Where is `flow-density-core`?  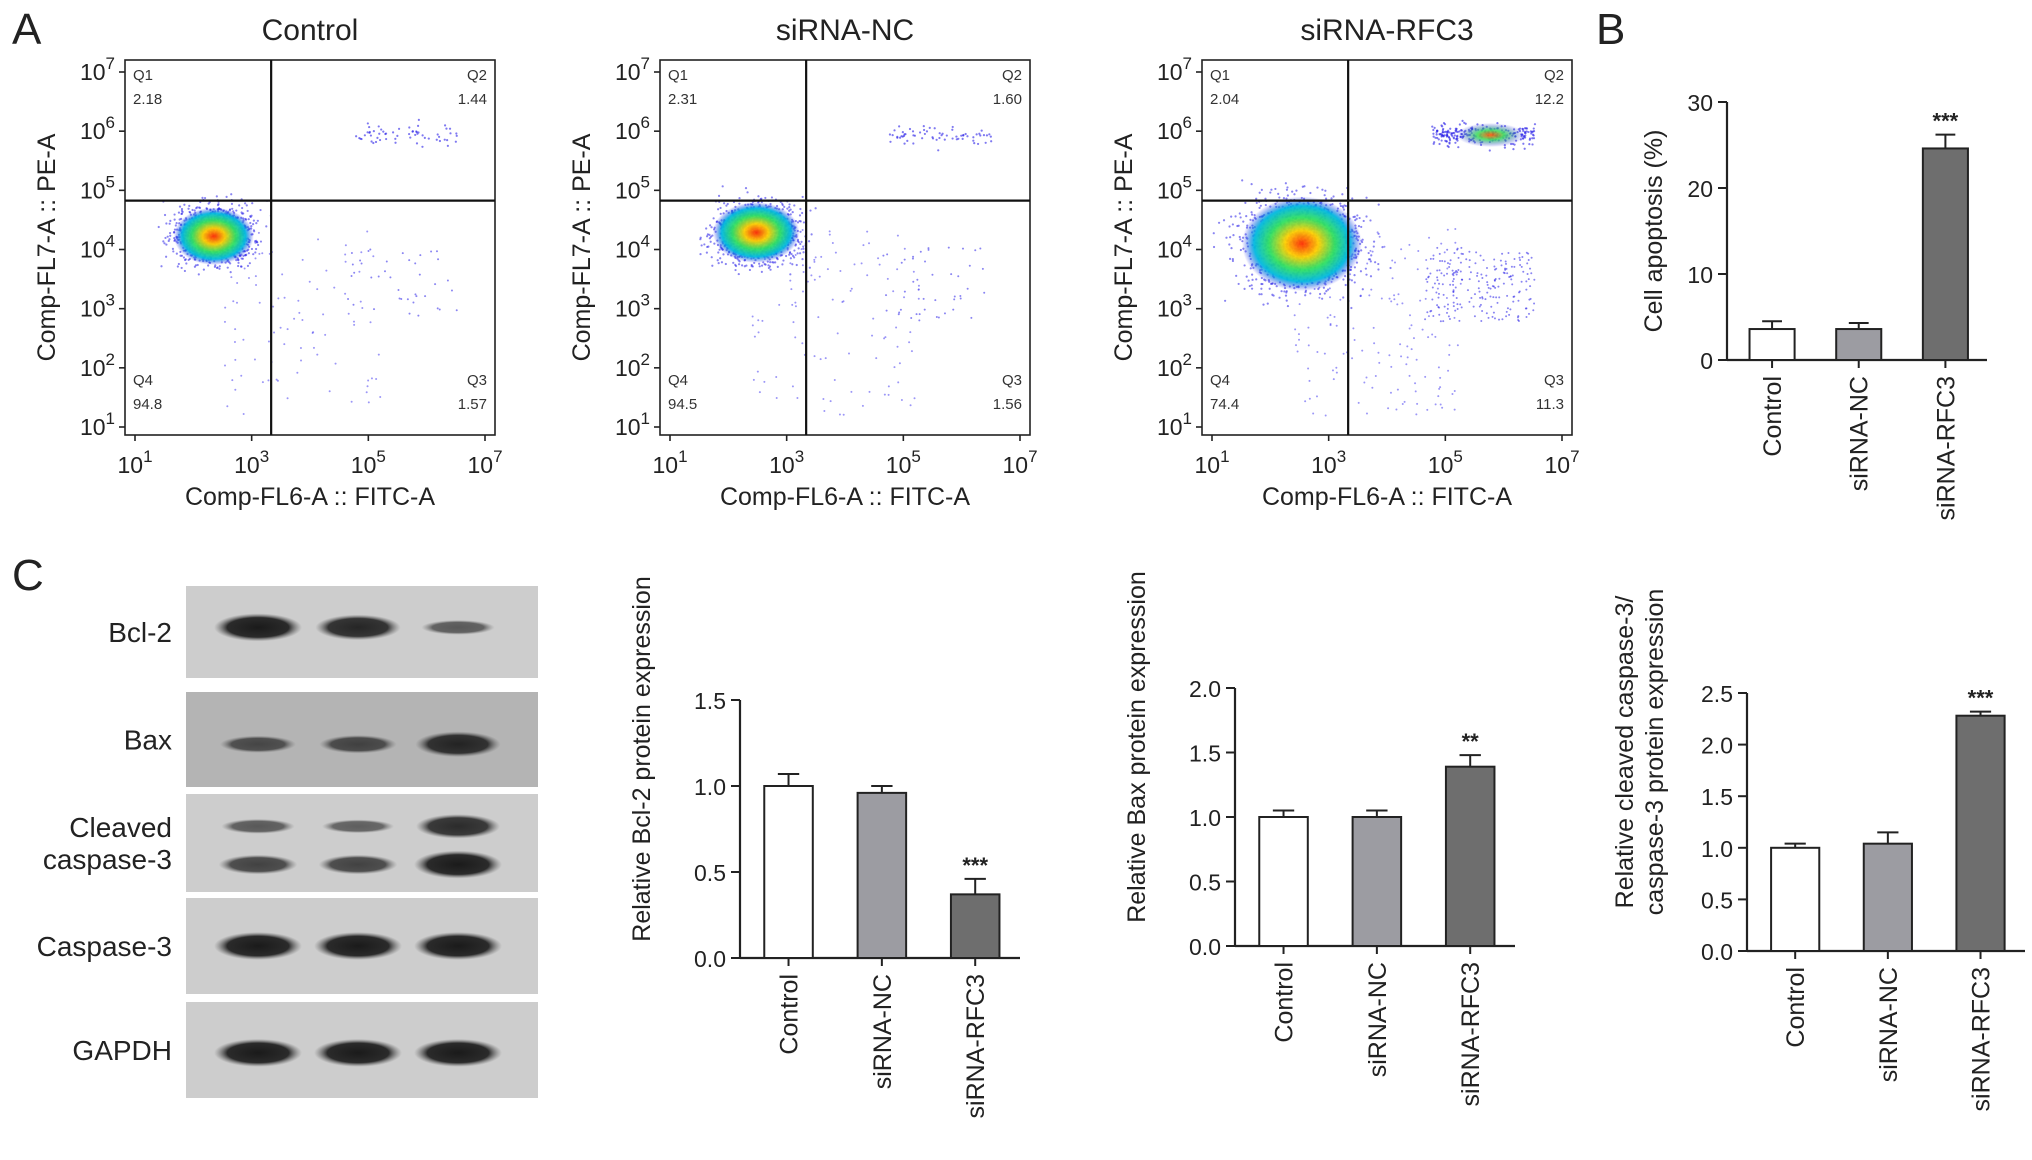 flow-density-core is located at coordinates (213, 236).